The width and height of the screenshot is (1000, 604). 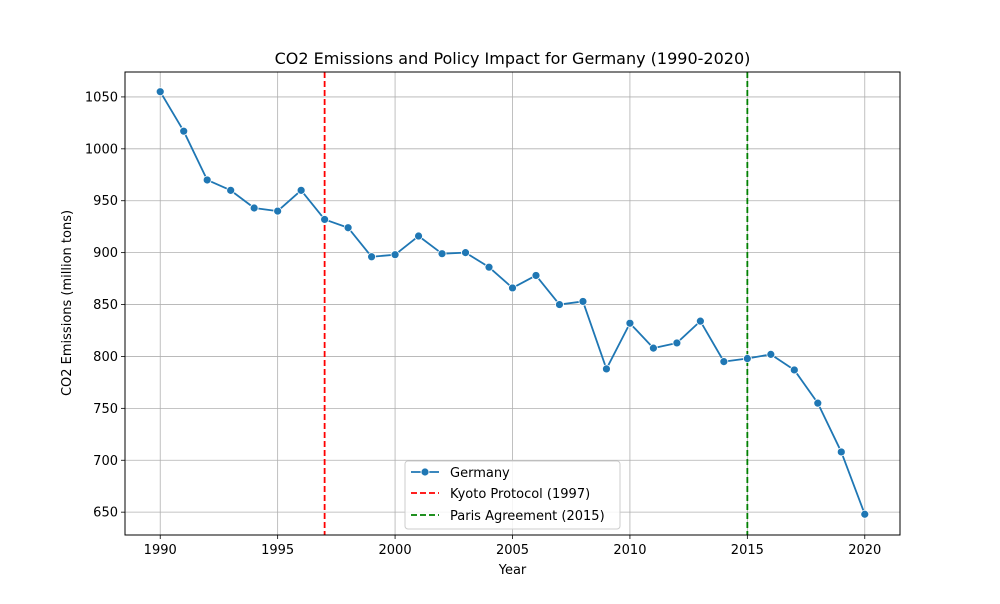 I want to click on legend-label-kyoto: Kyoto Protocol (1997), so click(x=520, y=494).